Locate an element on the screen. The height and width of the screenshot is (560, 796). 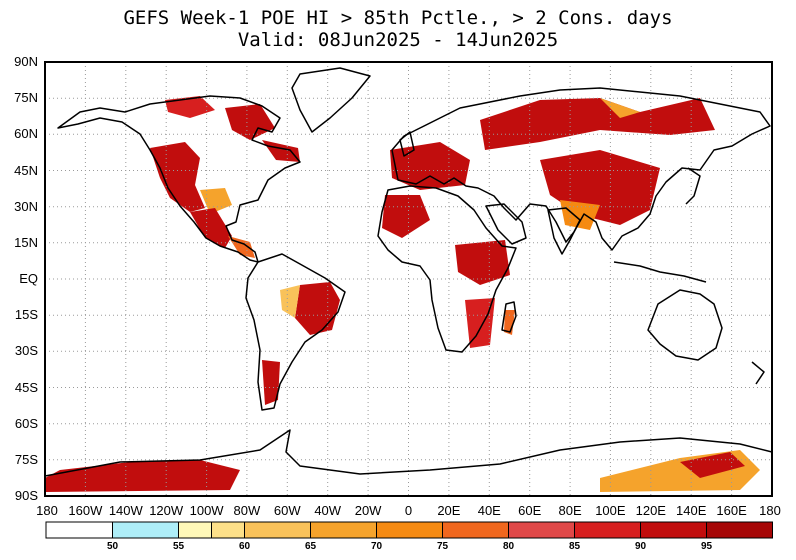
lon-label-13: 80E is located at coordinates (570, 510).